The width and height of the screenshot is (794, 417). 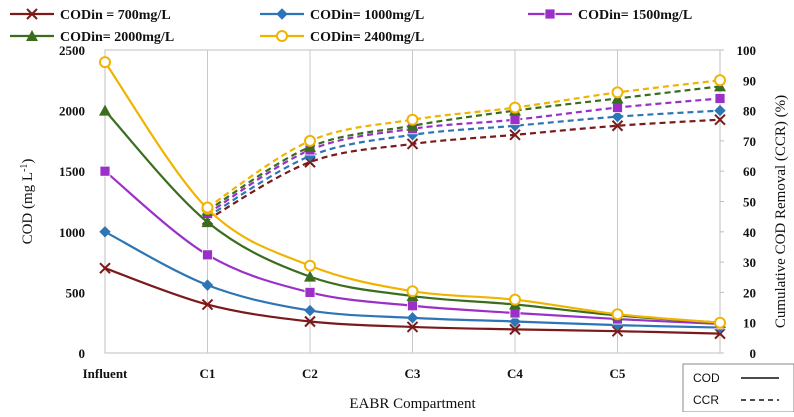 What do you see at coordinates (72, 111) in the screenshot?
I see `left-y-tick-label: 2000` at bounding box center [72, 111].